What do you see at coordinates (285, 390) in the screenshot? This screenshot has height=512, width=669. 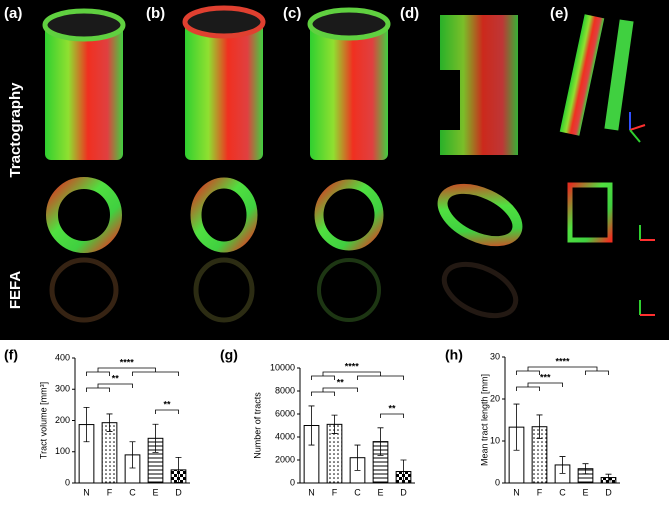 I see `y-tick-label: 8000` at bounding box center [285, 390].